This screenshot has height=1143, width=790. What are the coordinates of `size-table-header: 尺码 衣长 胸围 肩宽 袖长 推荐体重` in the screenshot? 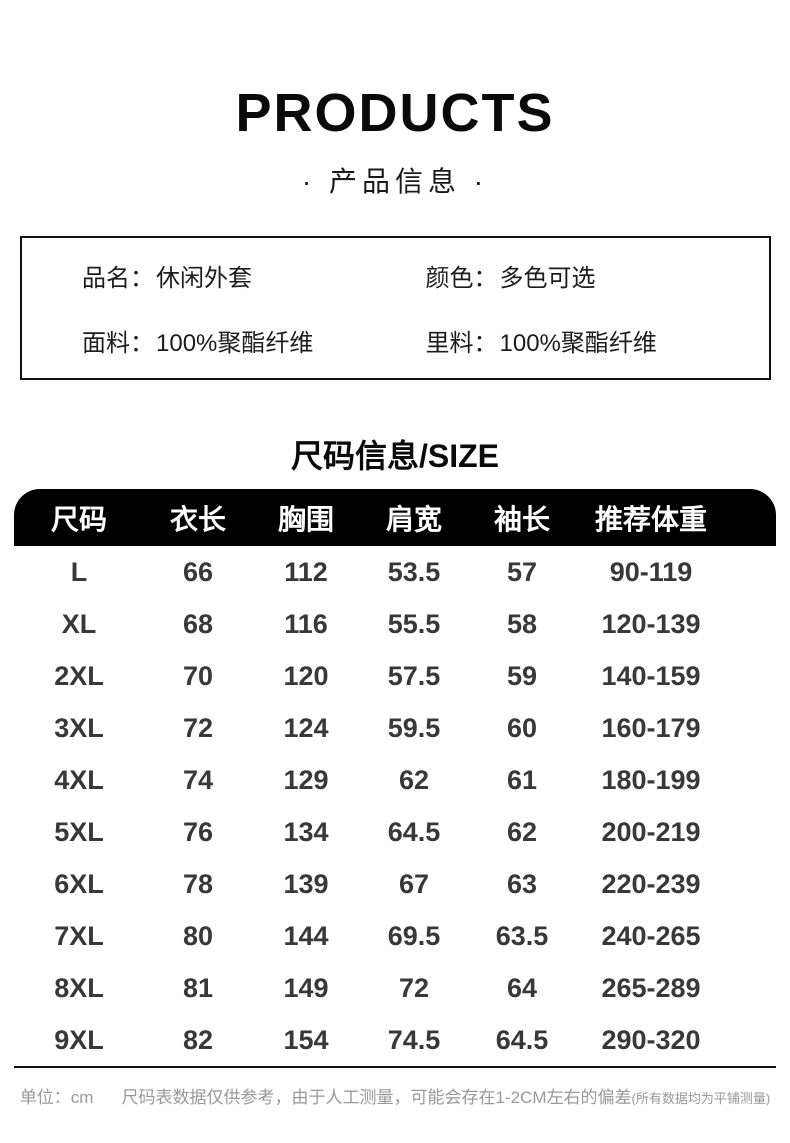 It's located at (395, 517).